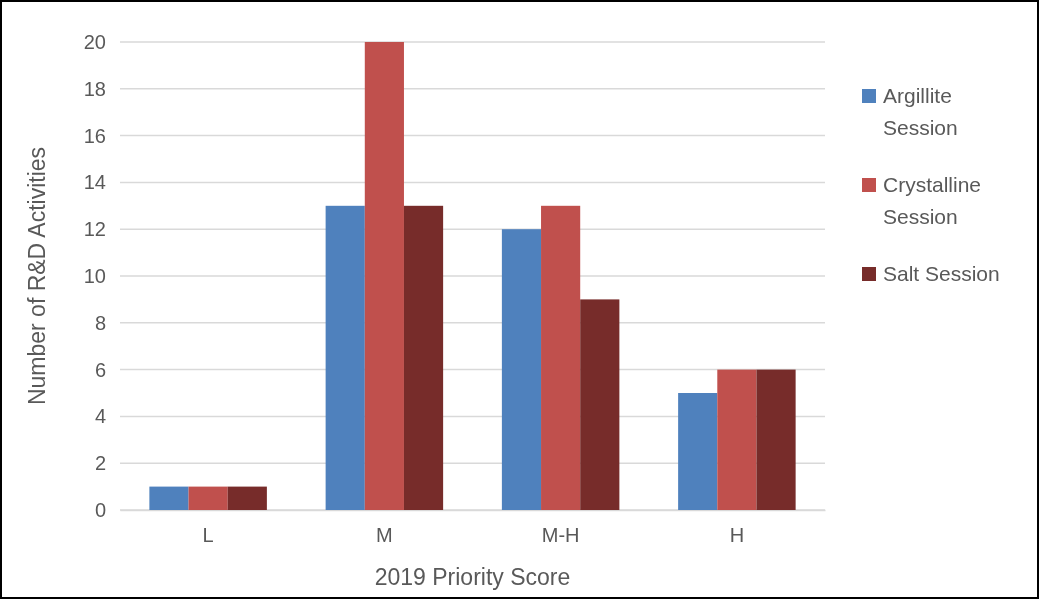  What do you see at coordinates (94, 41) in the screenshot?
I see `y-tick-label: 20` at bounding box center [94, 41].